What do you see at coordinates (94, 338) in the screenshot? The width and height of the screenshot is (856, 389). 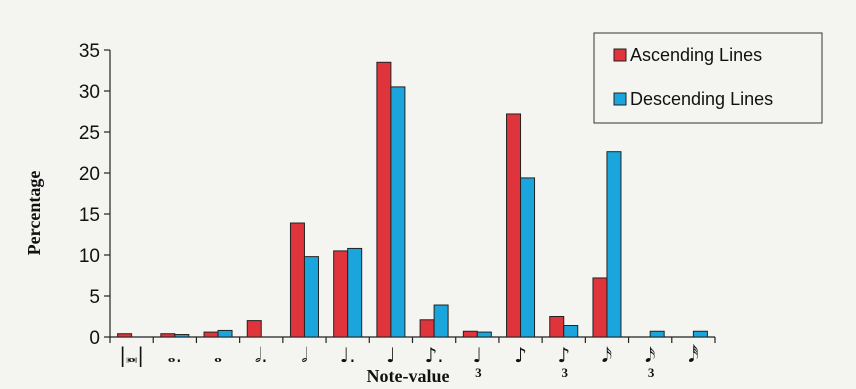 I see `y-tick-label: 0` at bounding box center [94, 338].